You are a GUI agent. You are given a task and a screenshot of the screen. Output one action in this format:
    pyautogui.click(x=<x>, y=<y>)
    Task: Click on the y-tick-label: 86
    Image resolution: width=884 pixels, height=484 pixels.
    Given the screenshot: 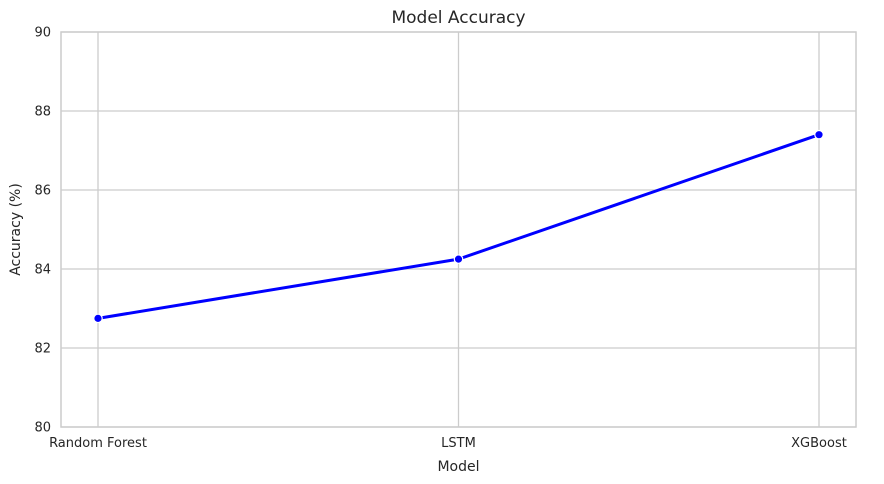 What is the action you would take?
    pyautogui.click(x=42, y=191)
    